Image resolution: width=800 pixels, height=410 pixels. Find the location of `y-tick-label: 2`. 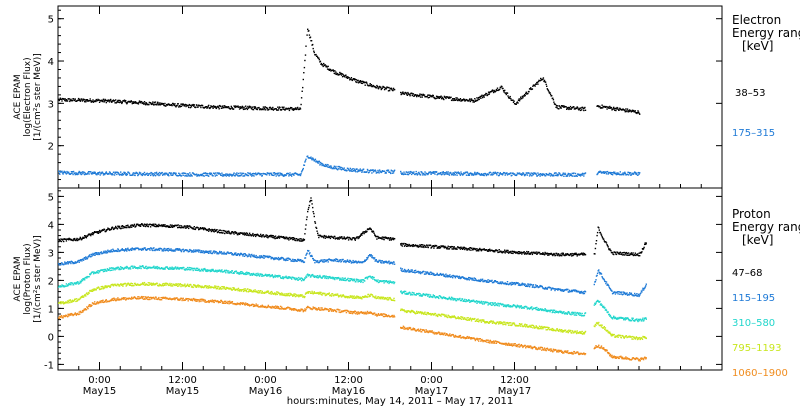

y-tick-label: 2 is located at coordinates (51, 281).